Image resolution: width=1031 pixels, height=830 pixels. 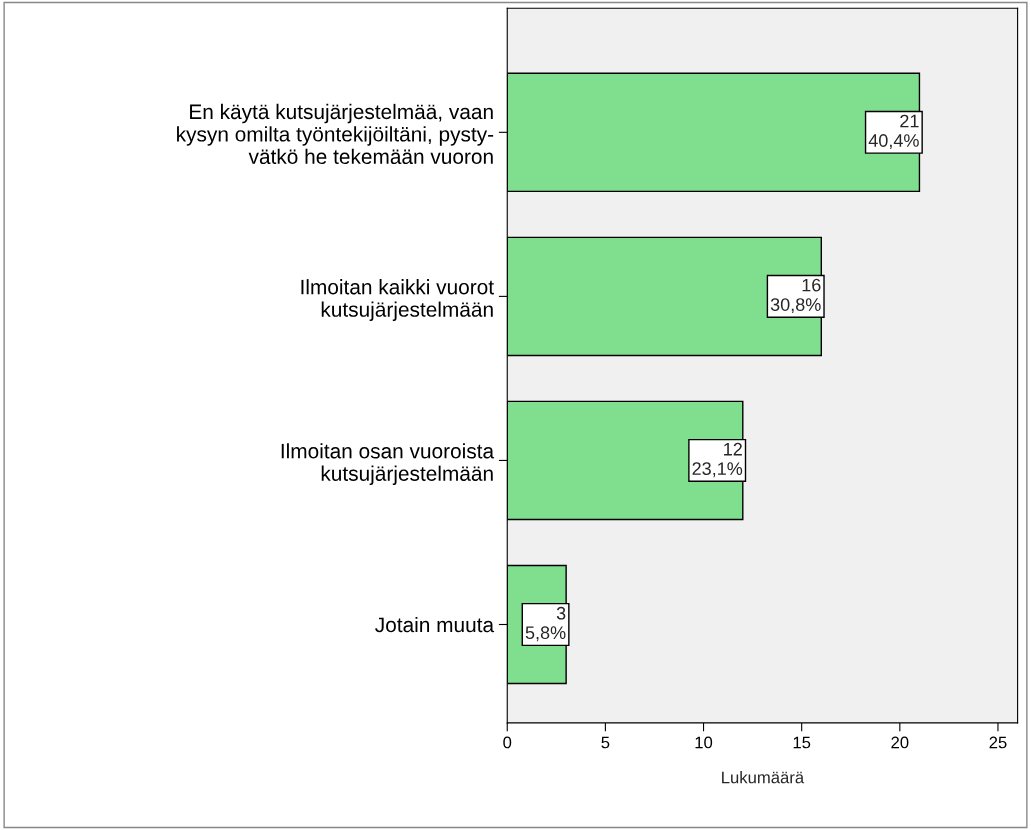 I want to click on x-tick-label: 0, so click(x=507, y=742).